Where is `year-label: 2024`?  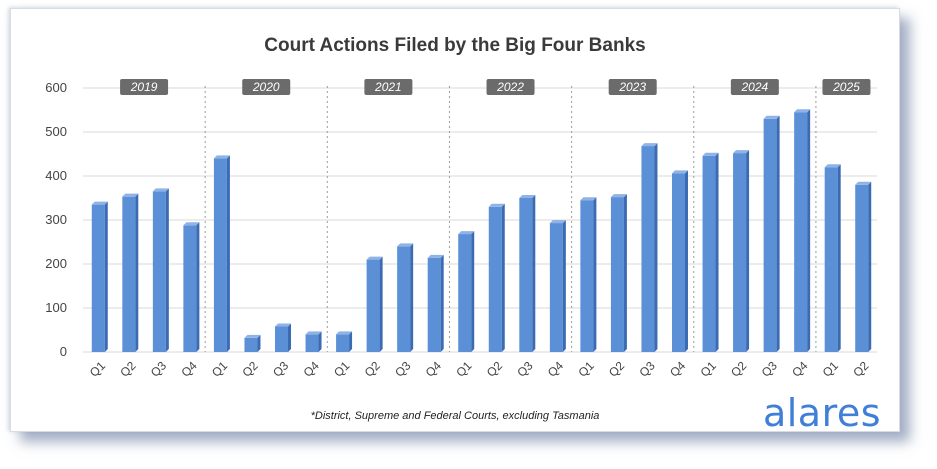 year-label: 2024 is located at coordinates (754, 87).